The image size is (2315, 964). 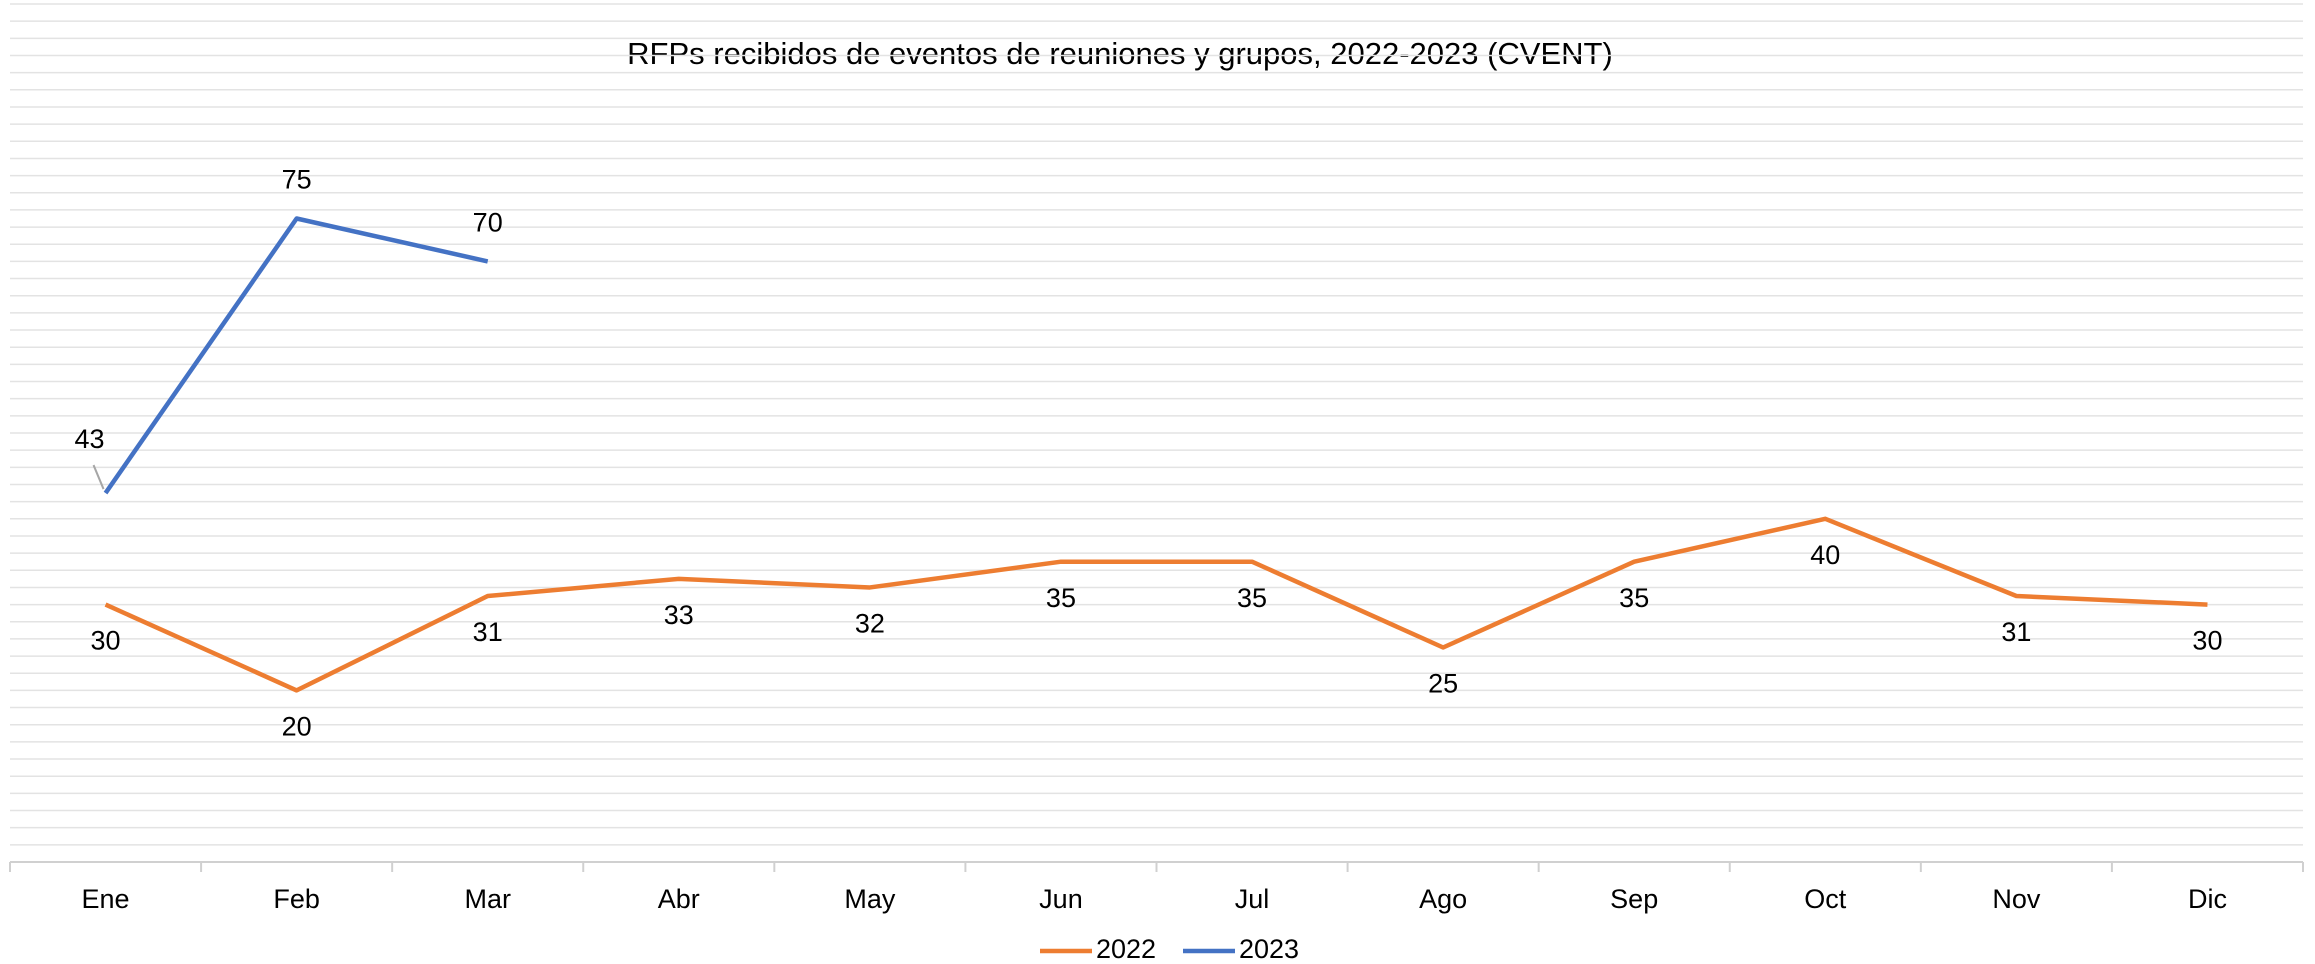 What do you see at coordinates (488, 223) in the screenshot?
I see `data-label: 70` at bounding box center [488, 223].